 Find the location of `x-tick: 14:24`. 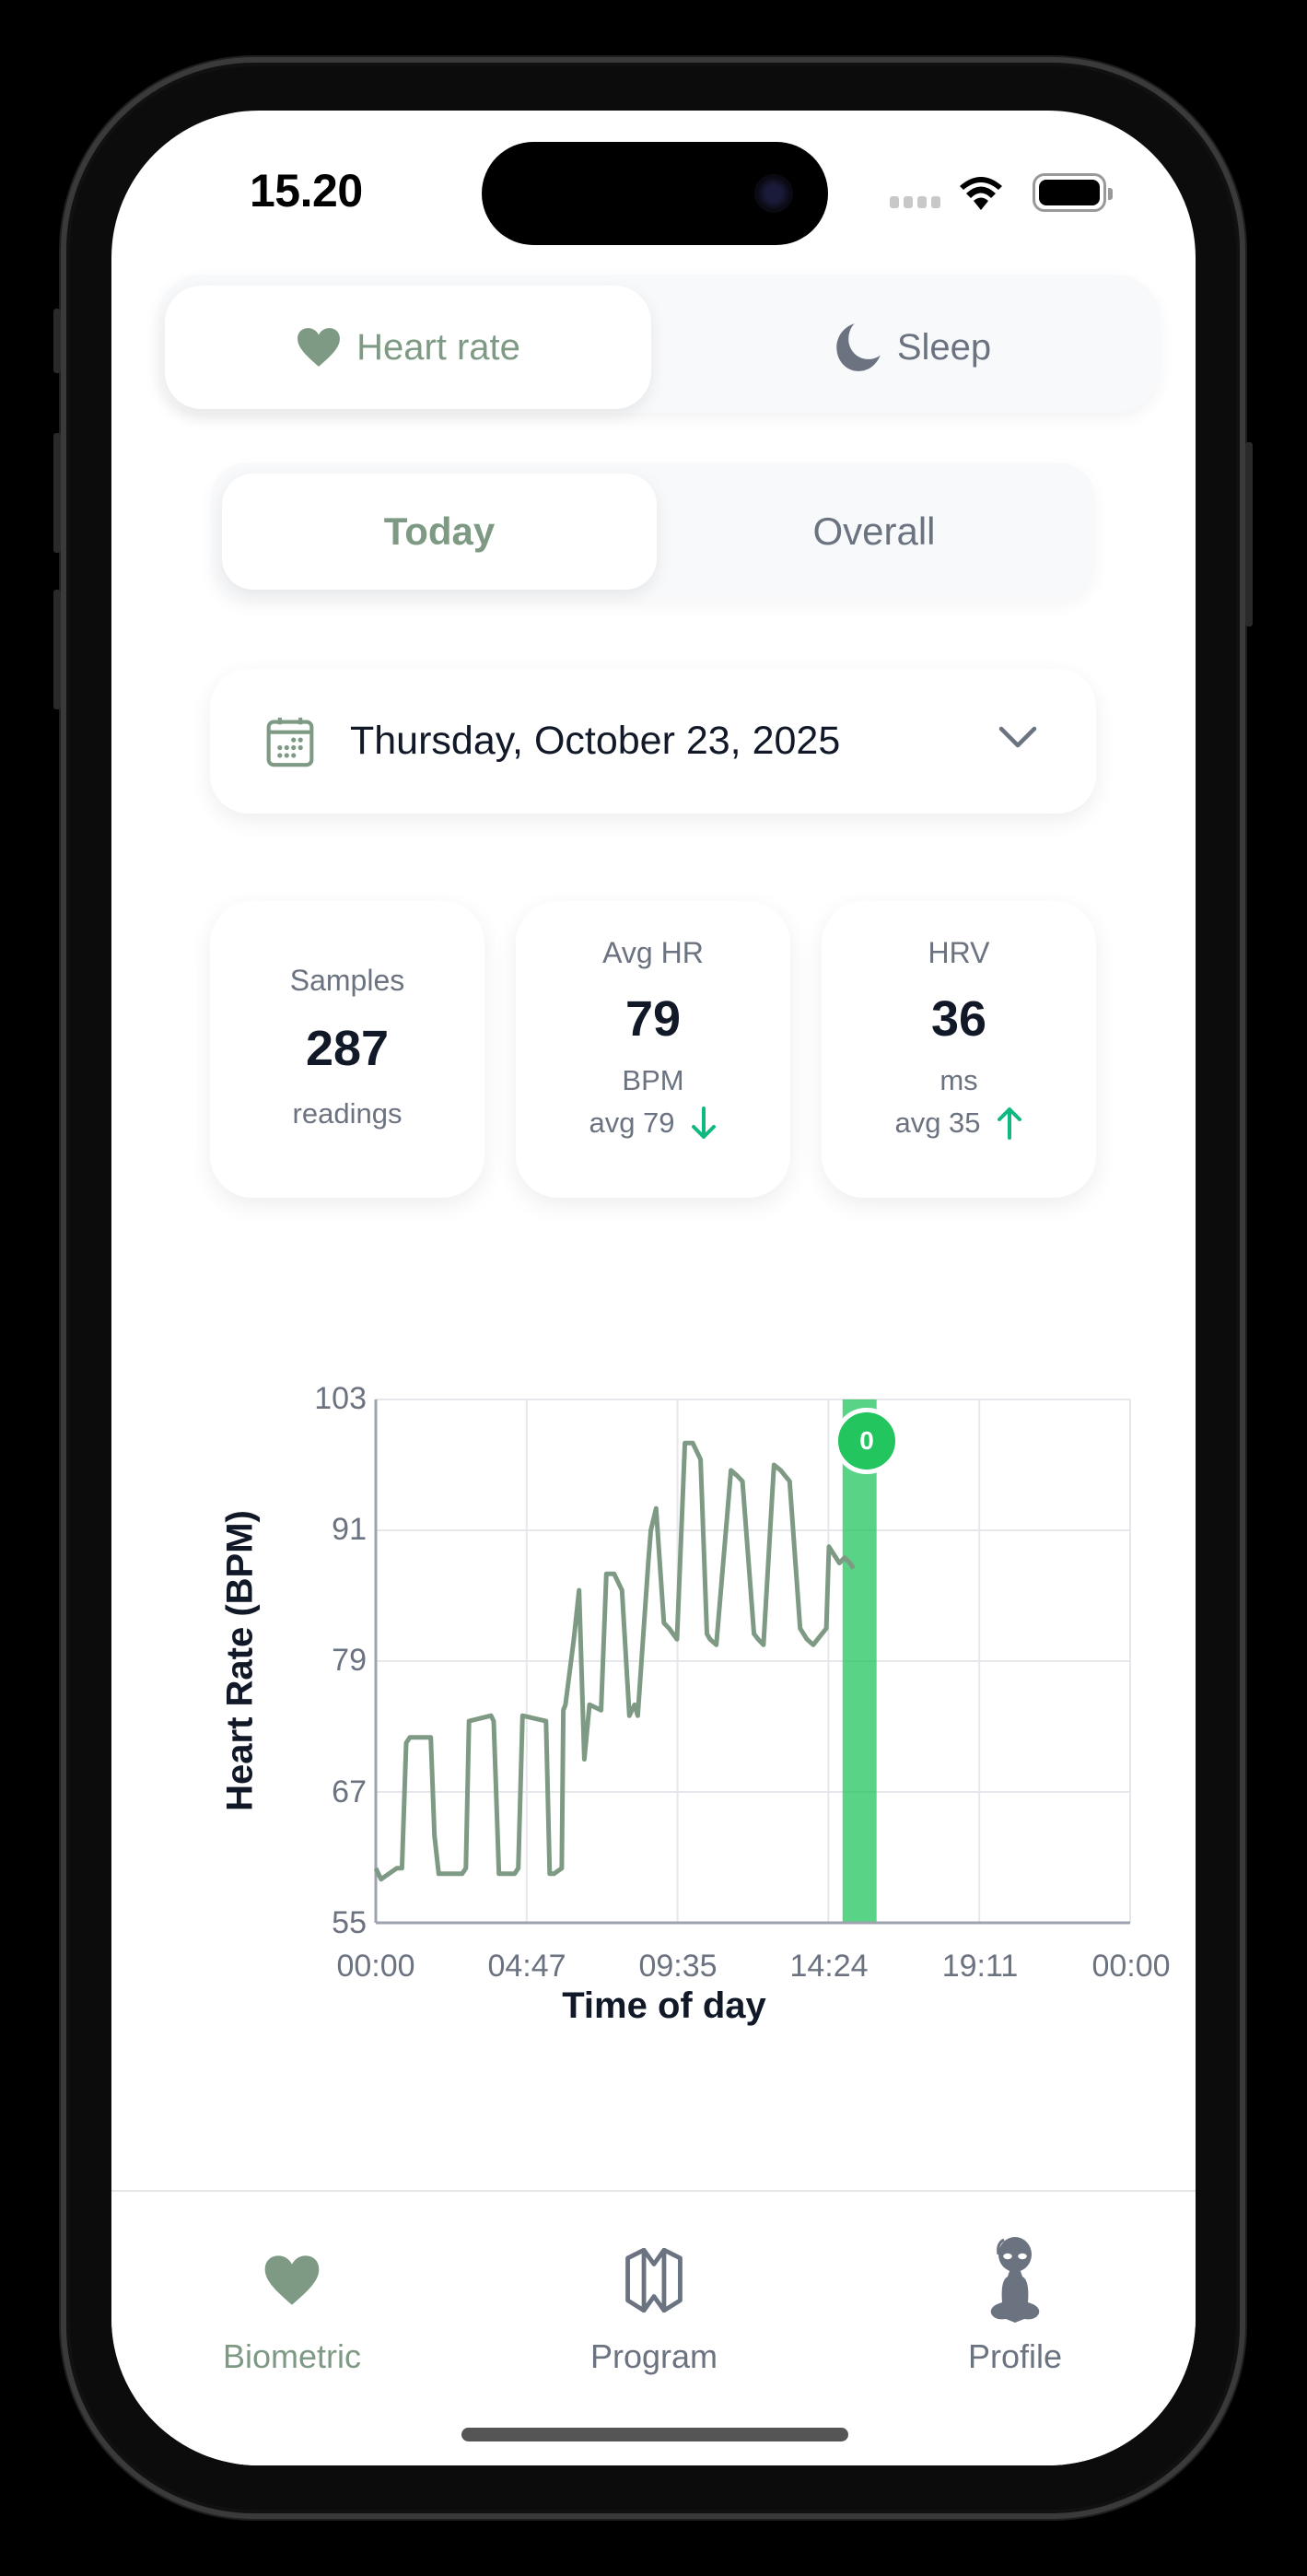

x-tick: 14:24 is located at coordinates (829, 1966).